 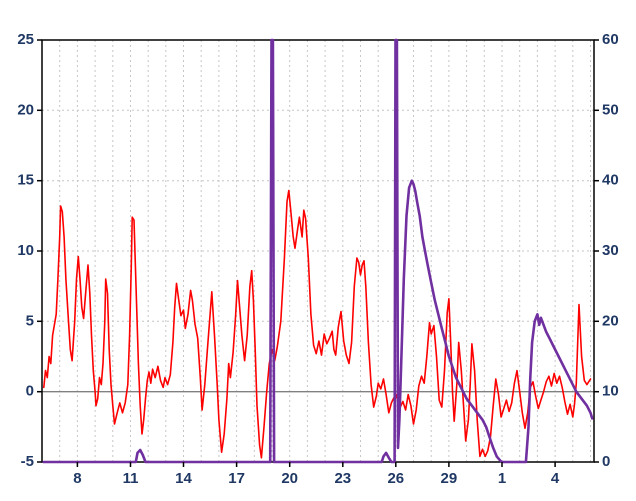 I want to click on right-axis-tick-label: 60, so click(x=610, y=39).